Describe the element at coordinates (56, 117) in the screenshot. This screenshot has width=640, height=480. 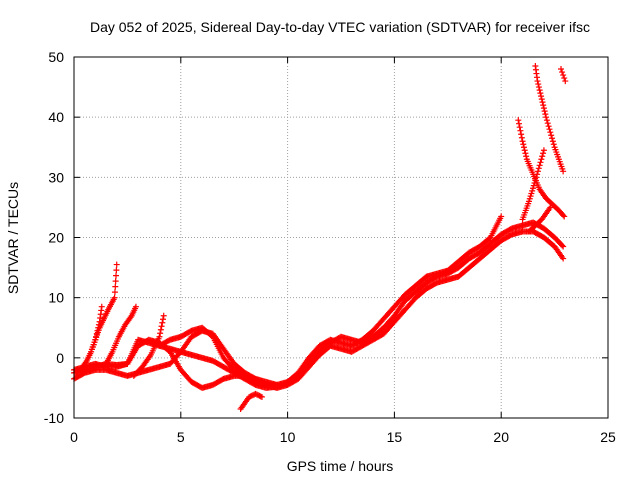
I see `y-tick-label: 40` at that location.